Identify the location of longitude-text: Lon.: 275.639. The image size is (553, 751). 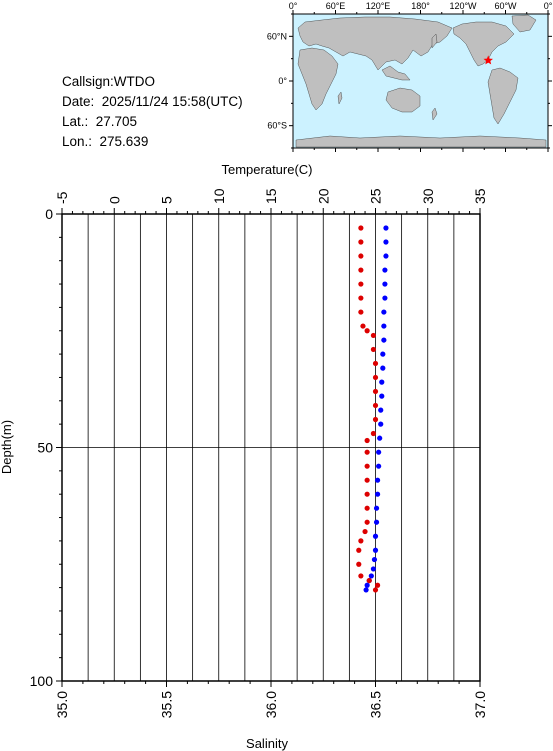
(105, 141).